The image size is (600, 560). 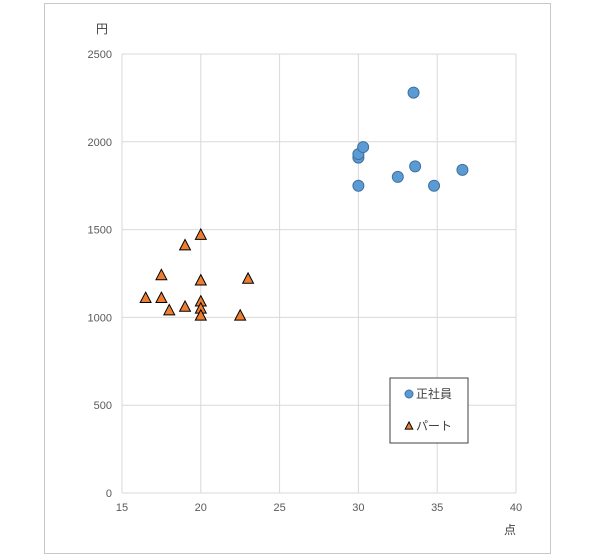 I want to click on legend-label: パート, so click(x=434, y=426).